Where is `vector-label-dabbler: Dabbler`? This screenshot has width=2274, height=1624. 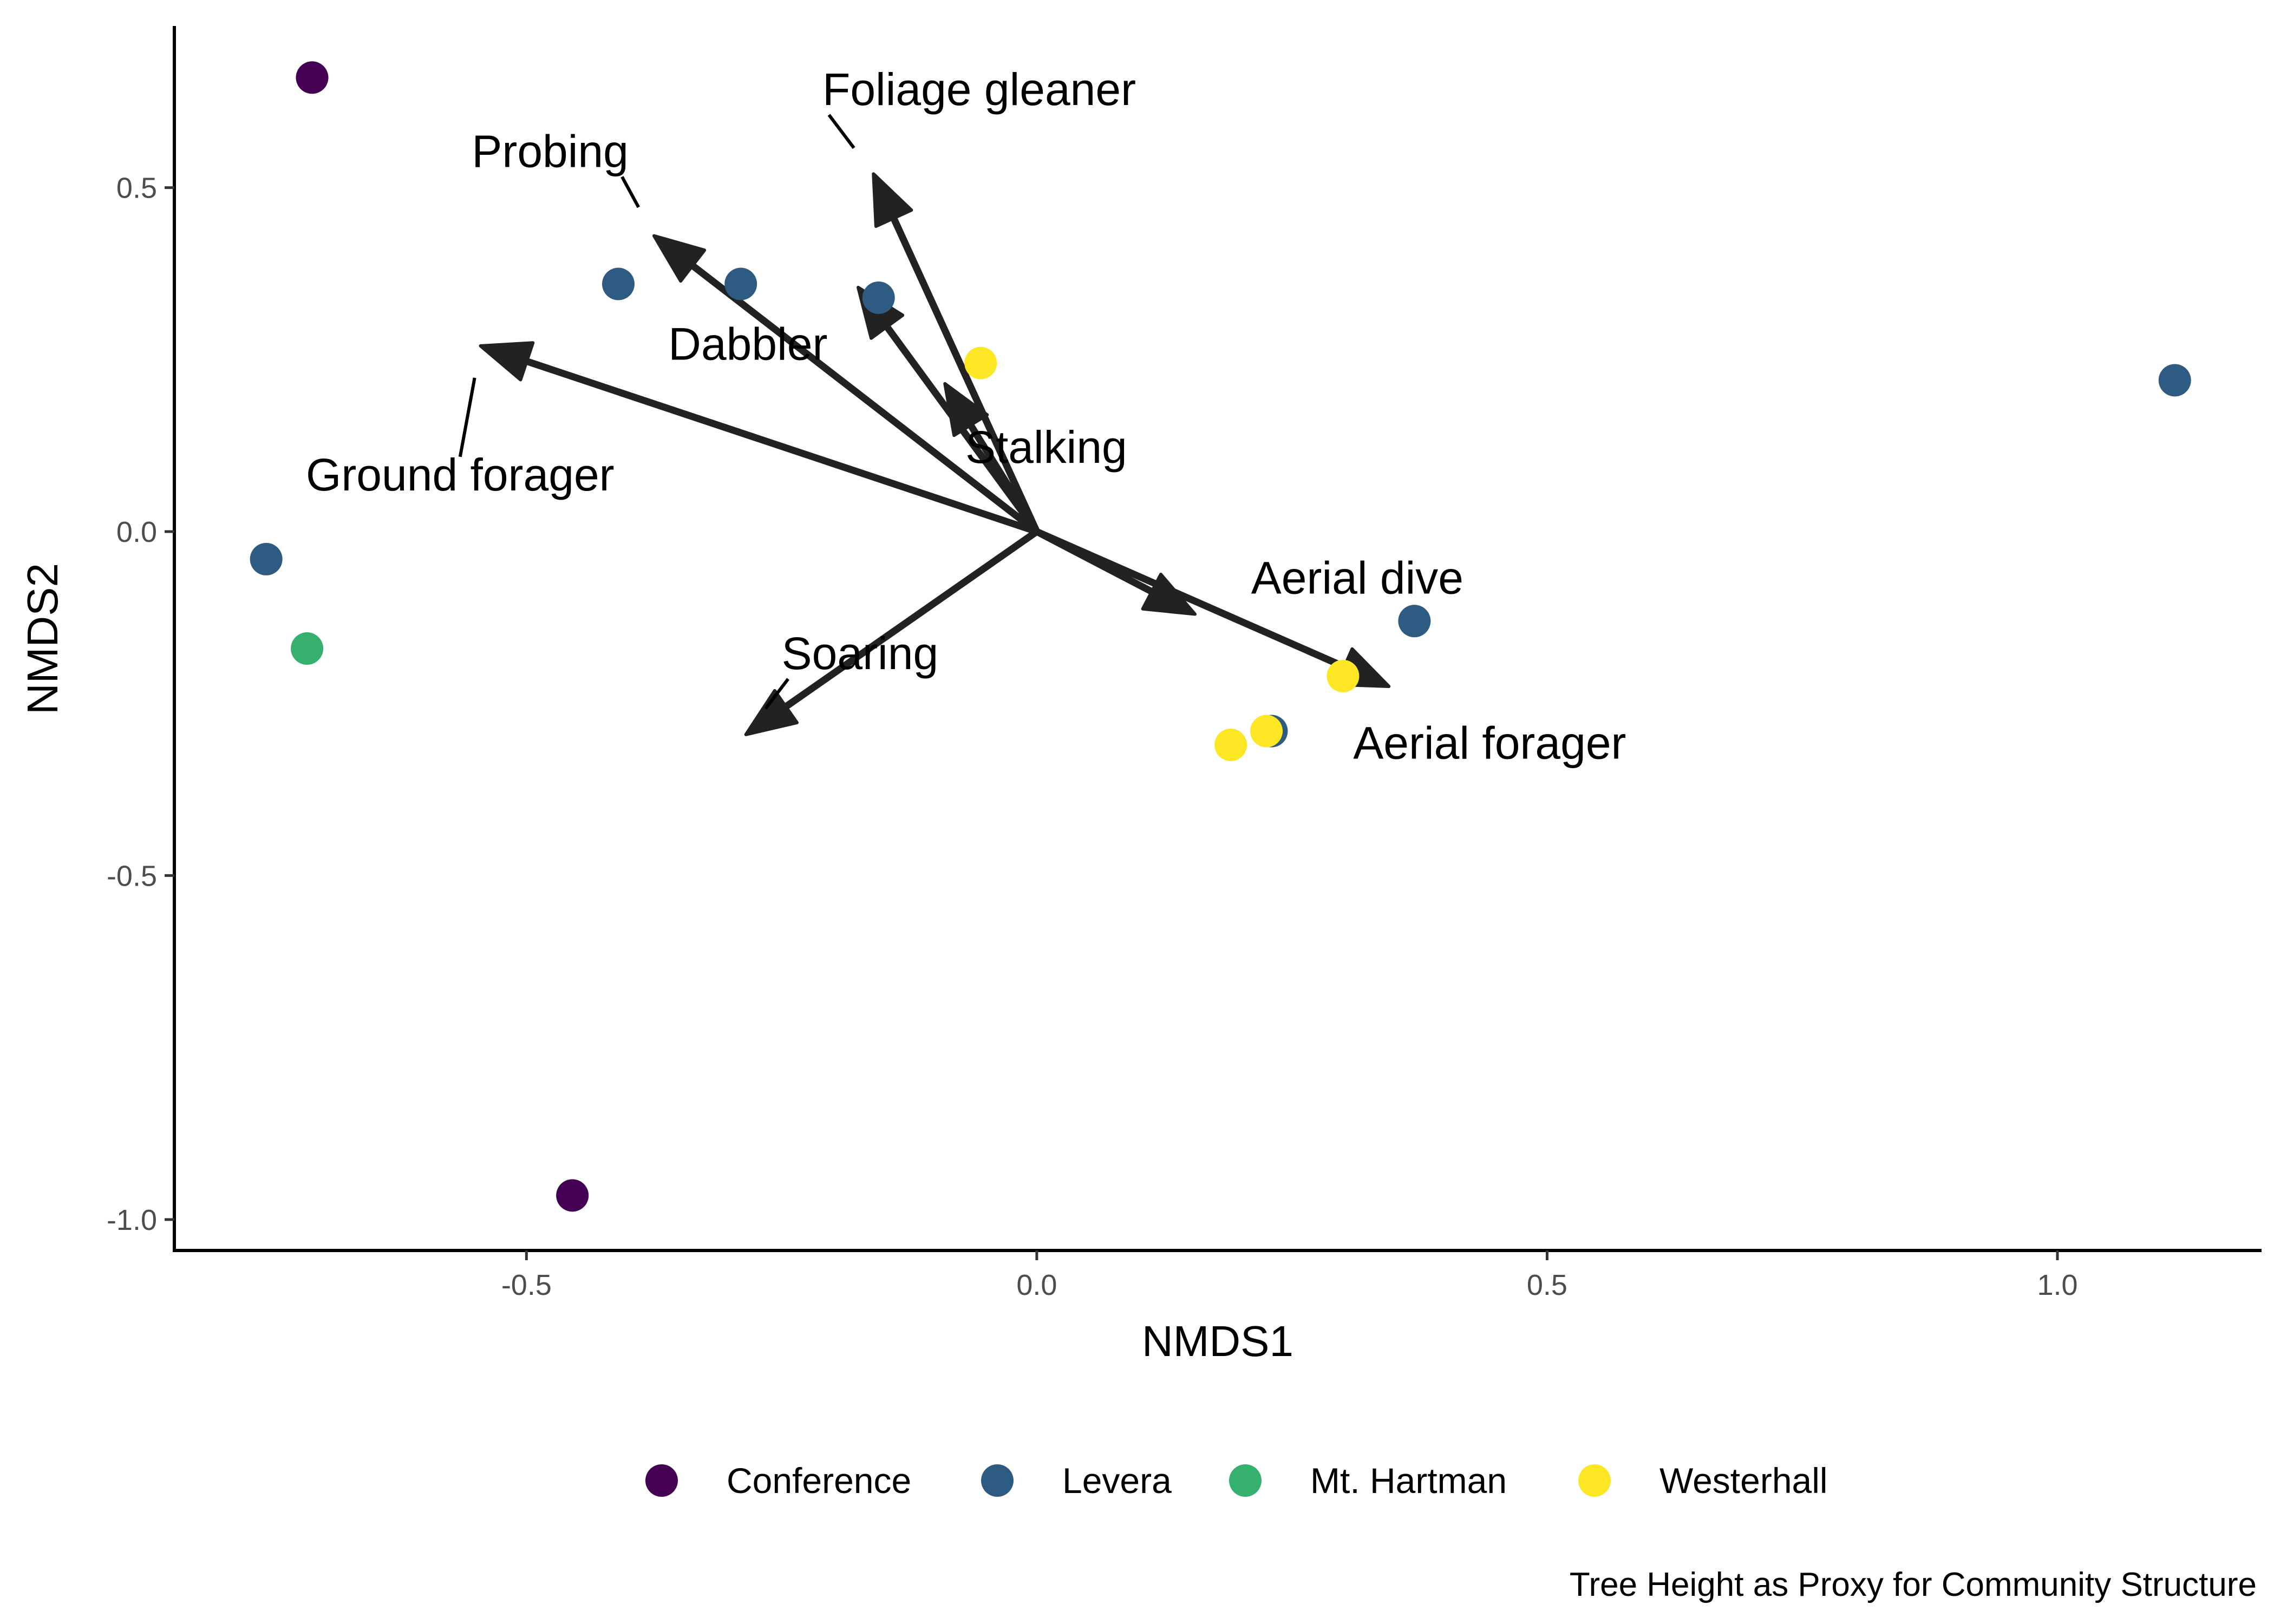
vector-label-dabbler: Dabbler is located at coordinates (747, 343).